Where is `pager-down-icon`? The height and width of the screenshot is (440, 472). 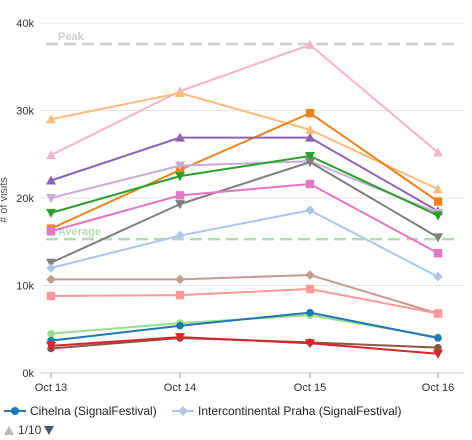
pager-down-icon is located at coordinates (49, 430).